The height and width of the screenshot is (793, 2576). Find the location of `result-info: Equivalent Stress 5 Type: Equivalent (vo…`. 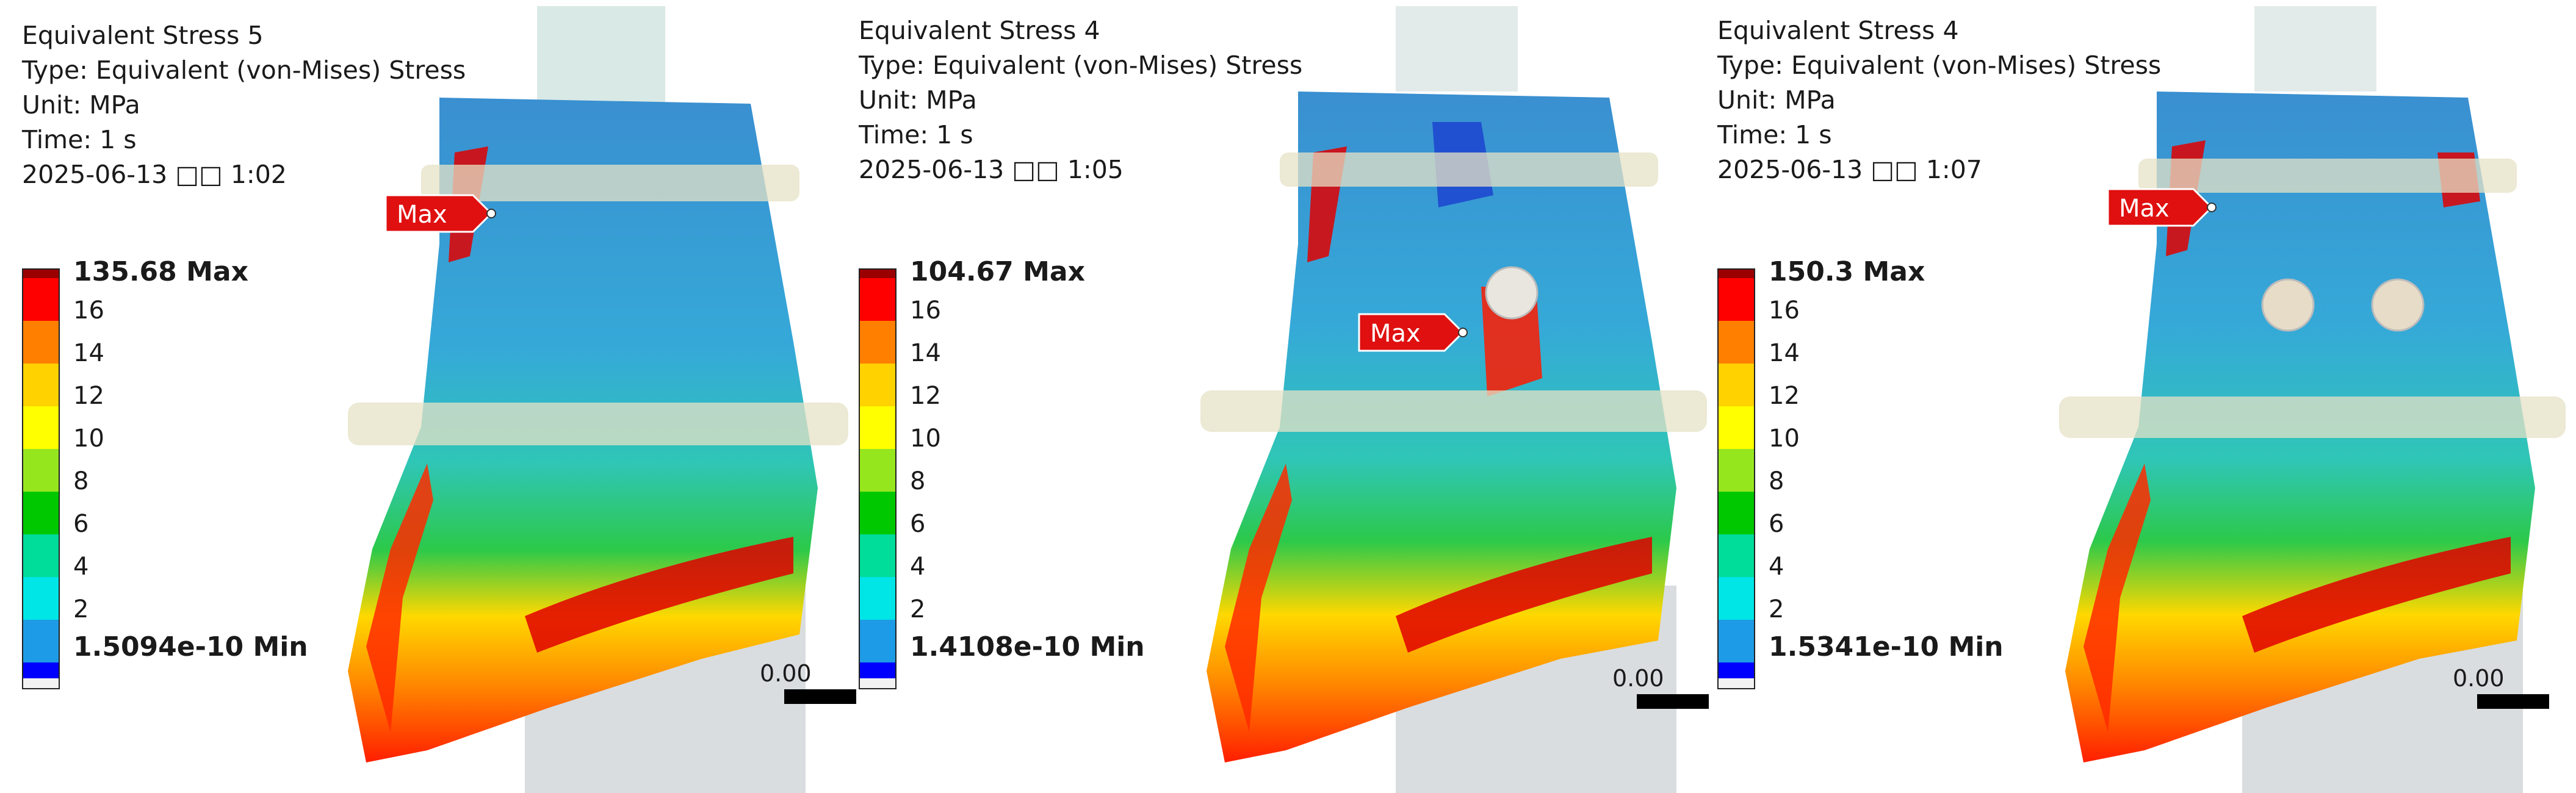

result-info: Equivalent Stress 5 Type: Equivalent (vo… is located at coordinates (244, 105).